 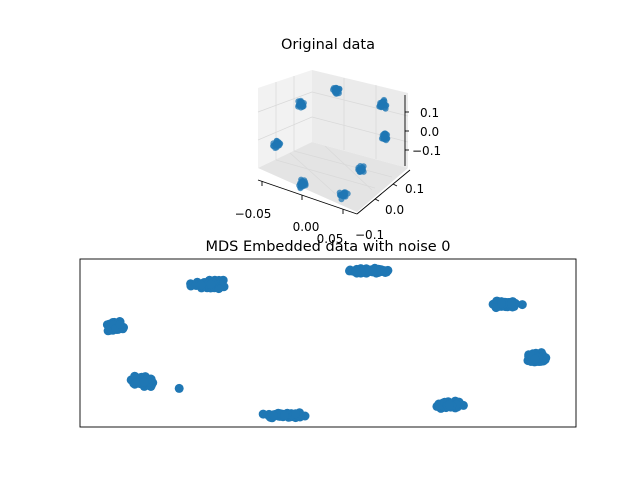 What do you see at coordinates (394, 210) in the screenshot?
I see `y-tick-label: 0.0` at bounding box center [394, 210].